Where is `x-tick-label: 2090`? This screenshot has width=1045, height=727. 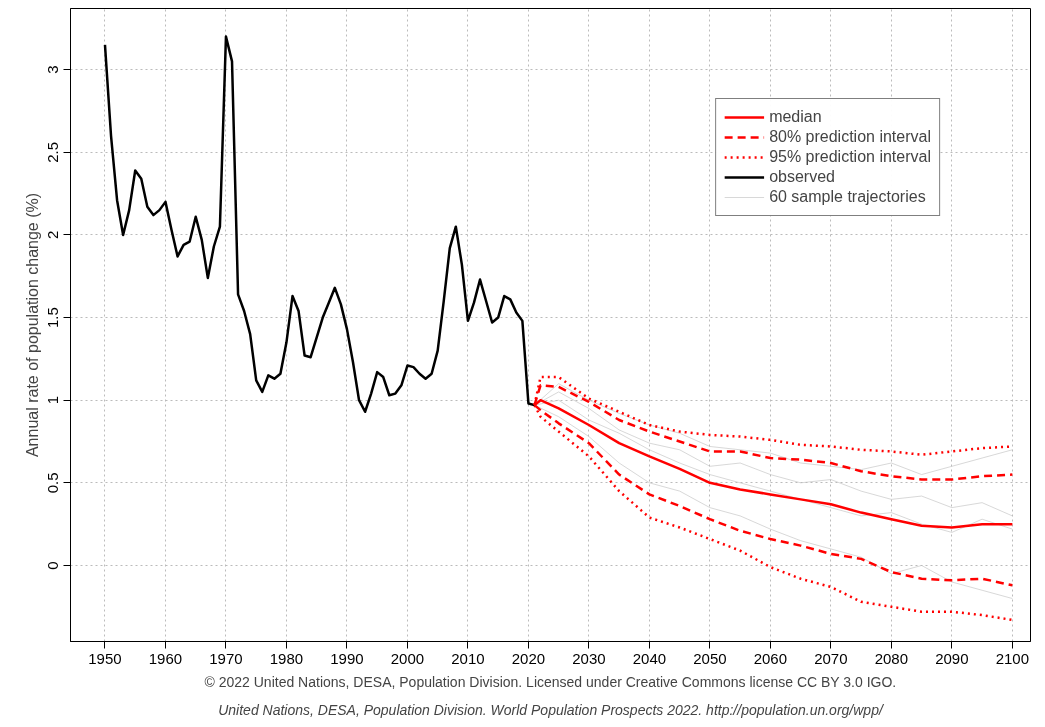 x-tick-label: 2090 is located at coordinates (952, 658).